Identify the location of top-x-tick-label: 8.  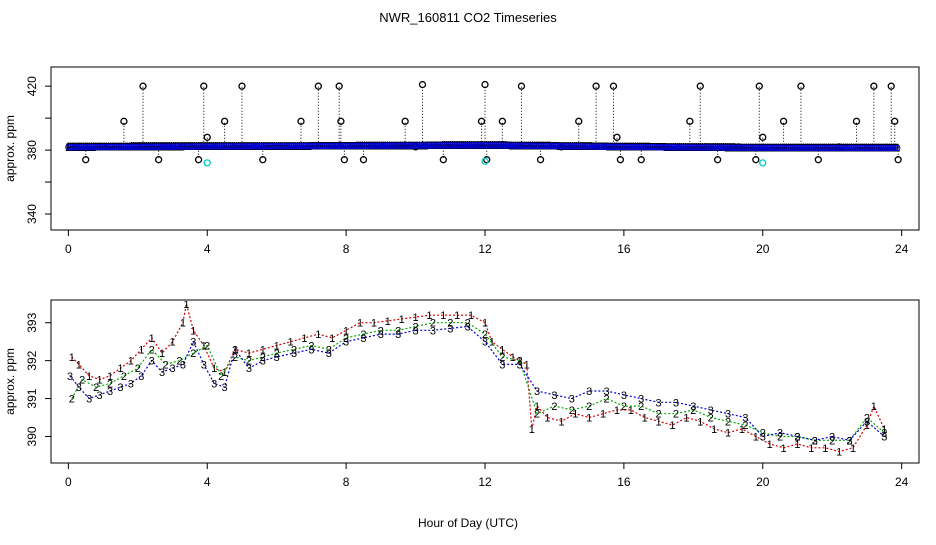
(346, 249).